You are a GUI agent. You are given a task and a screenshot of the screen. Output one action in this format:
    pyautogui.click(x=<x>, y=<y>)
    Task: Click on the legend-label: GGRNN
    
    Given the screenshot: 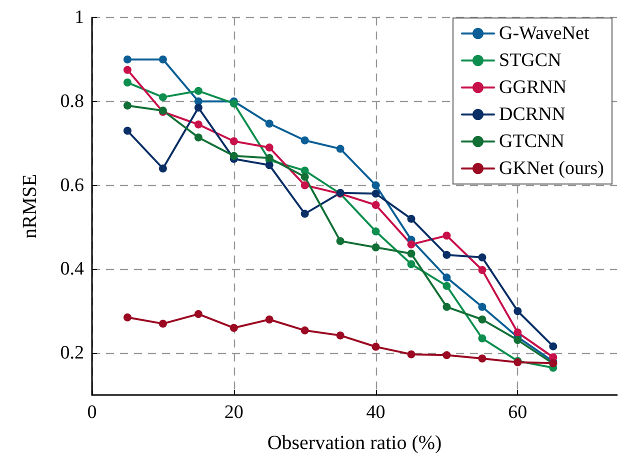 What is the action you would take?
    pyautogui.click(x=533, y=87)
    